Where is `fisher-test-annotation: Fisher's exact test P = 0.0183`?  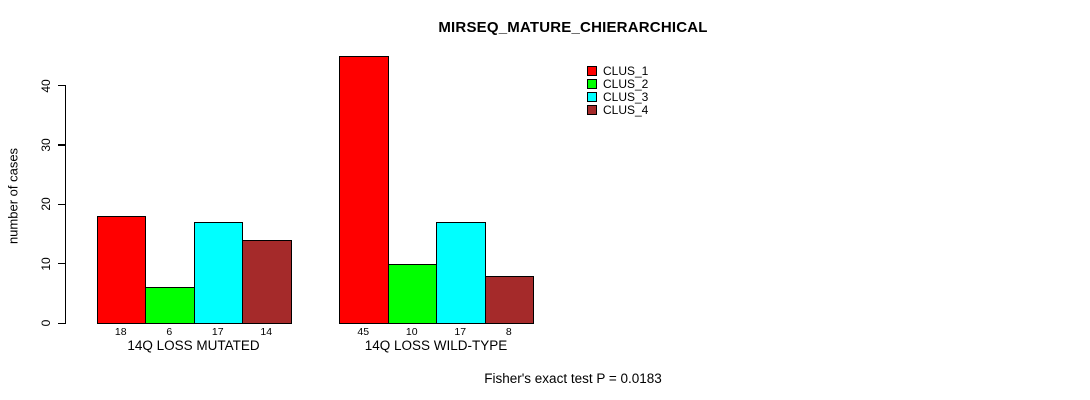 fisher-test-annotation: Fisher's exact test P = 0.0183 is located at coordinates (573, 378).